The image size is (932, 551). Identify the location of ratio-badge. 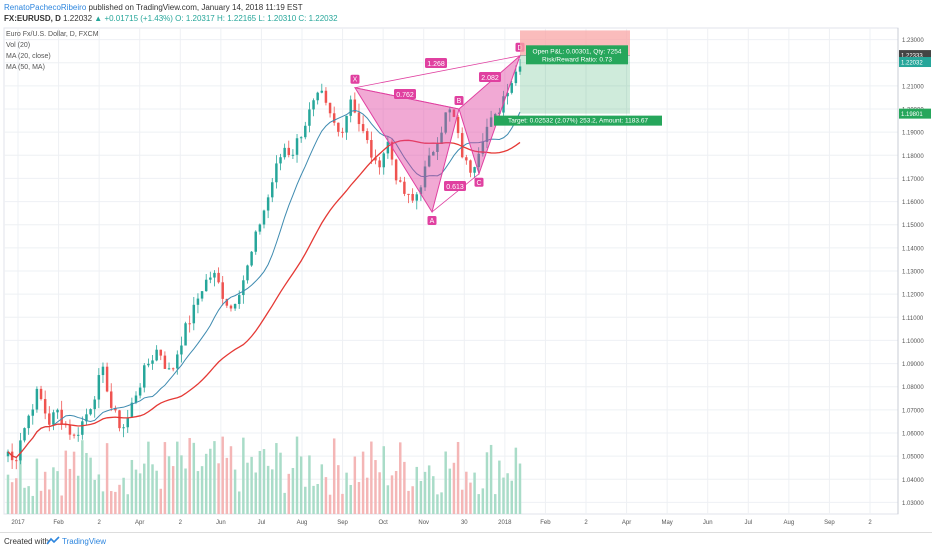
(455, 186).